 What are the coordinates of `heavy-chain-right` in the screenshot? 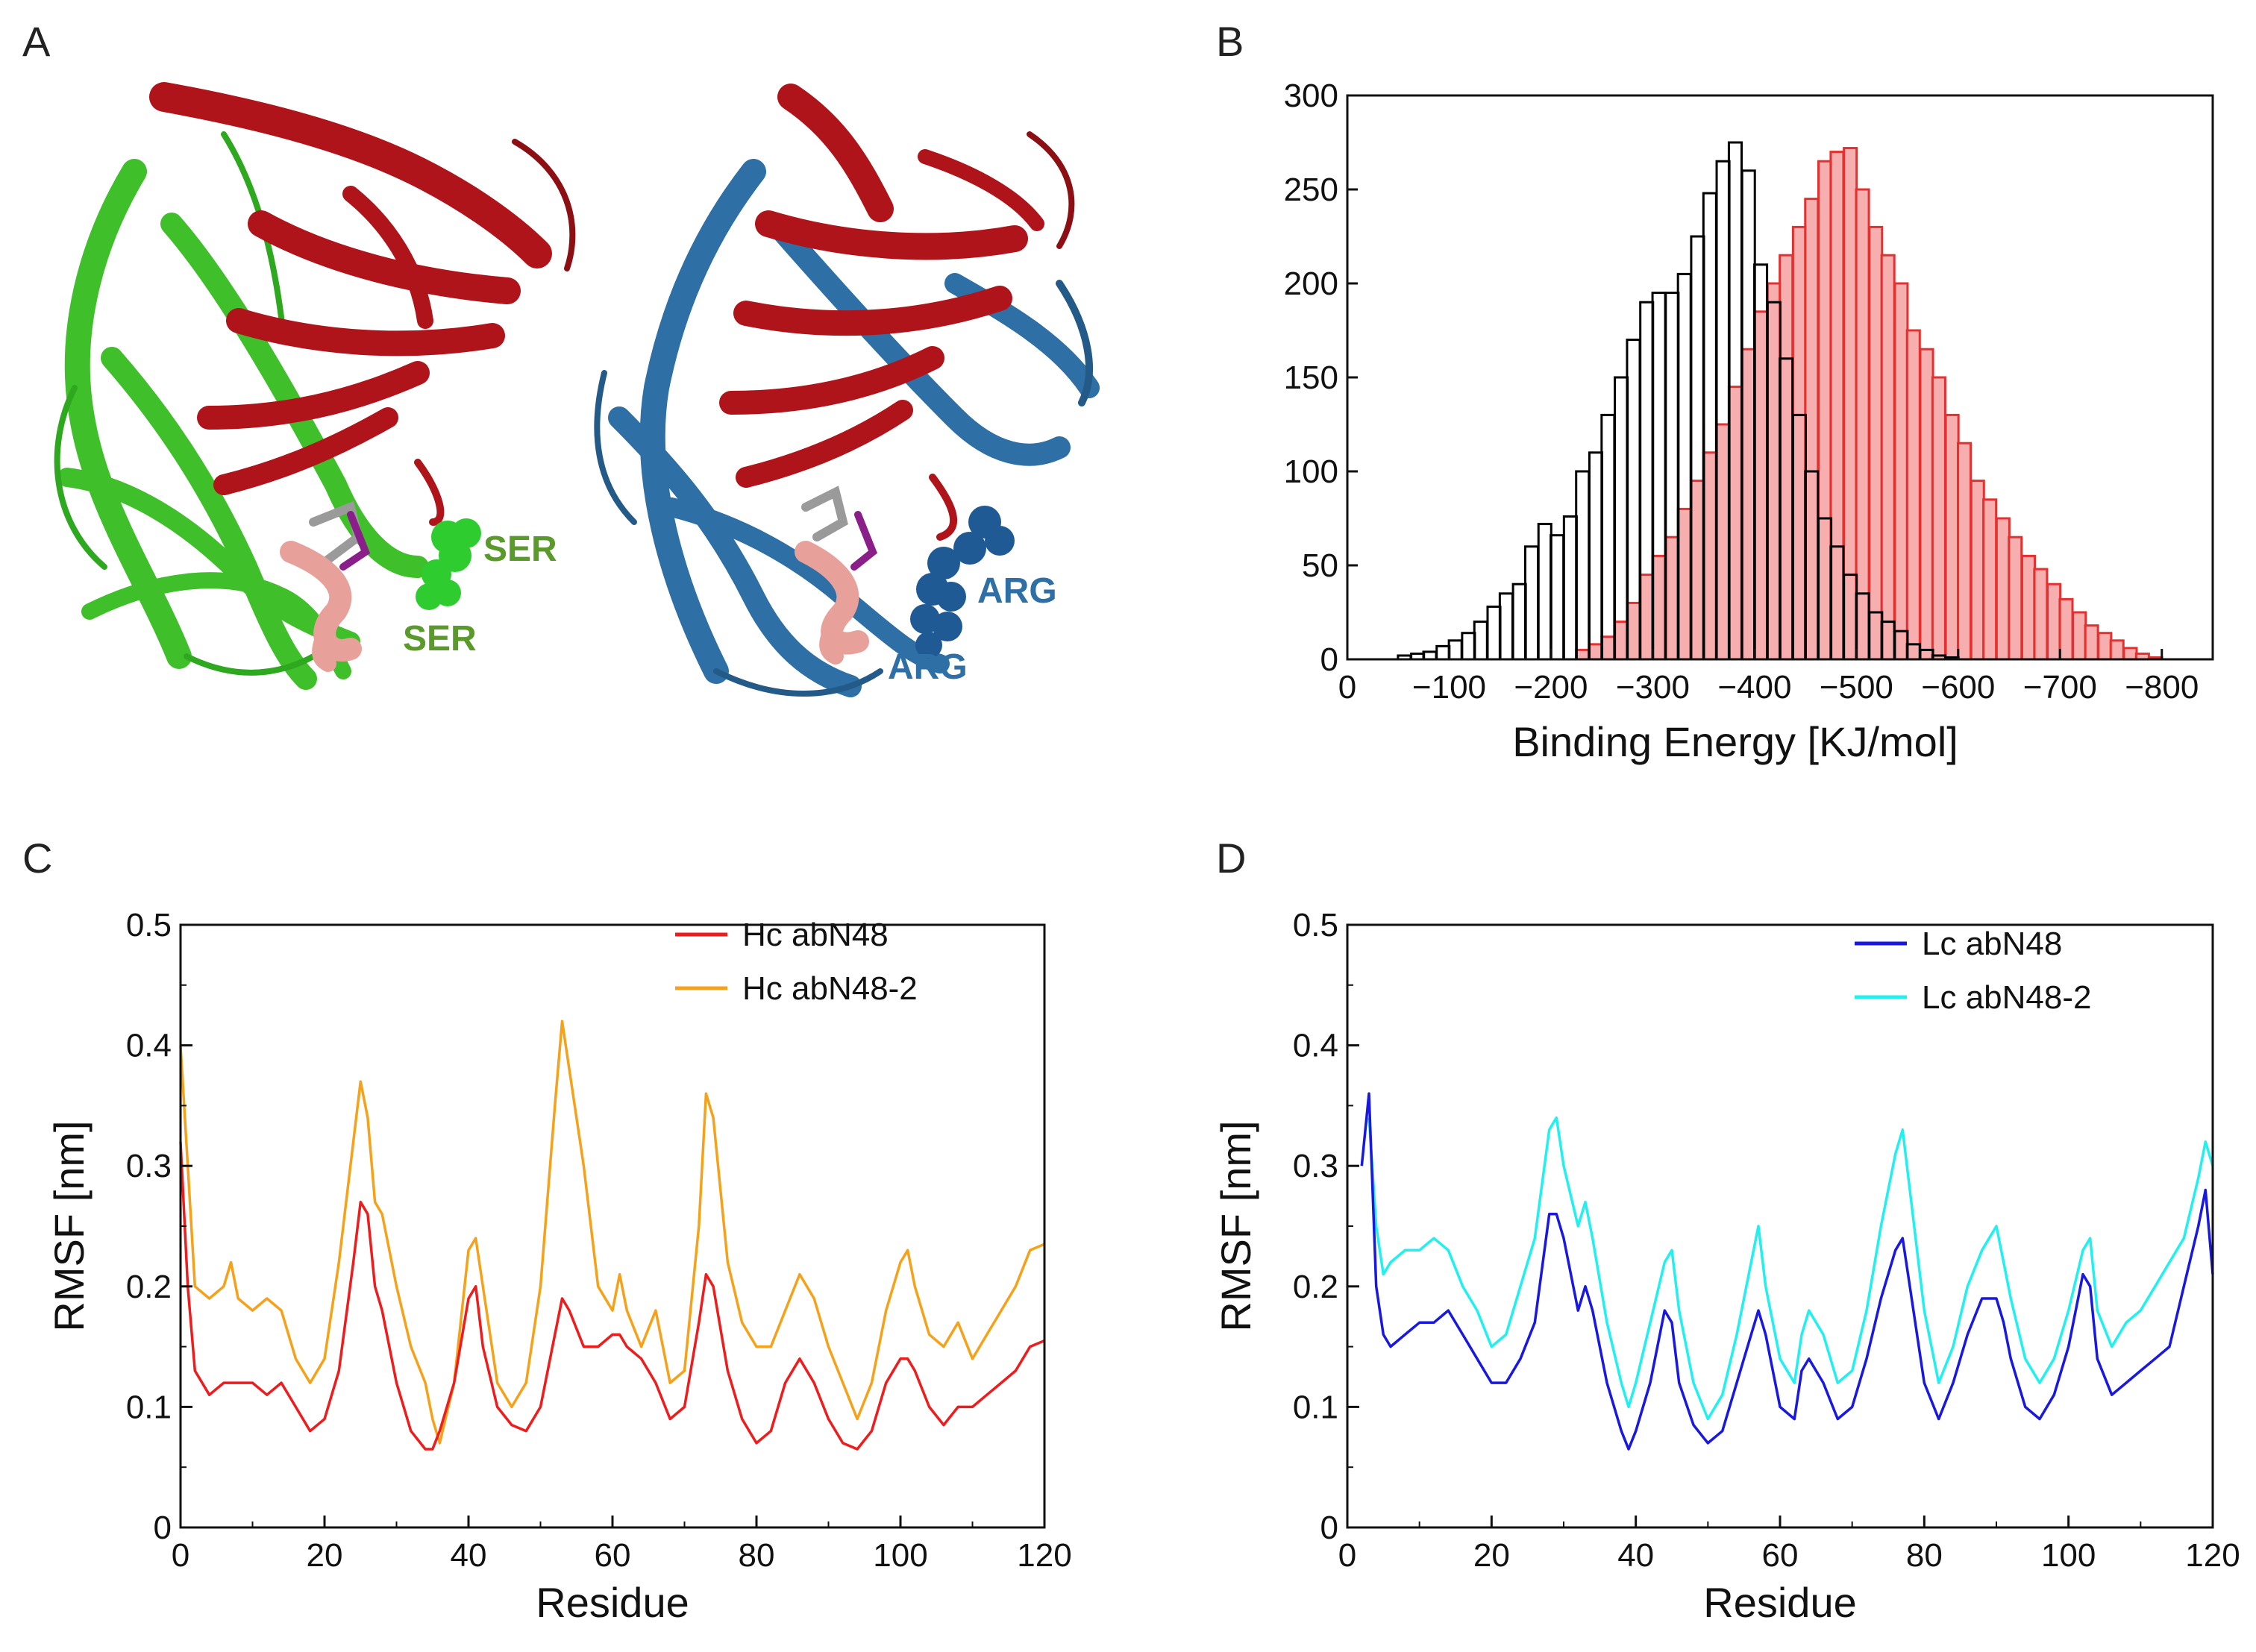 It's located at (897, 312).